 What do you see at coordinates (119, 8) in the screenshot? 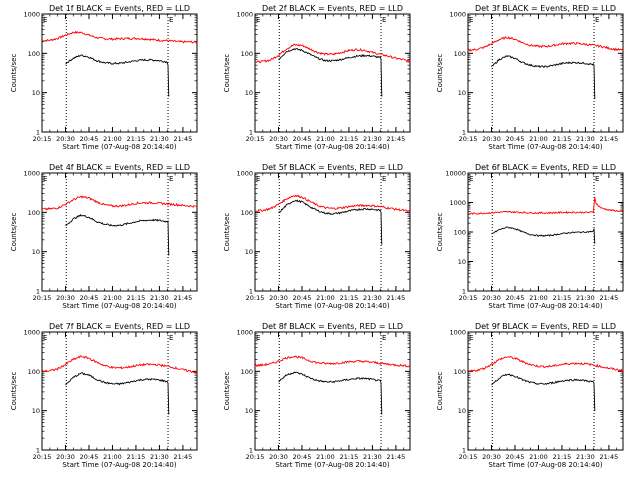
I see `panel-title: Det 1f BLACK = Events, RED = LLD` at bounding box center [119, 8].